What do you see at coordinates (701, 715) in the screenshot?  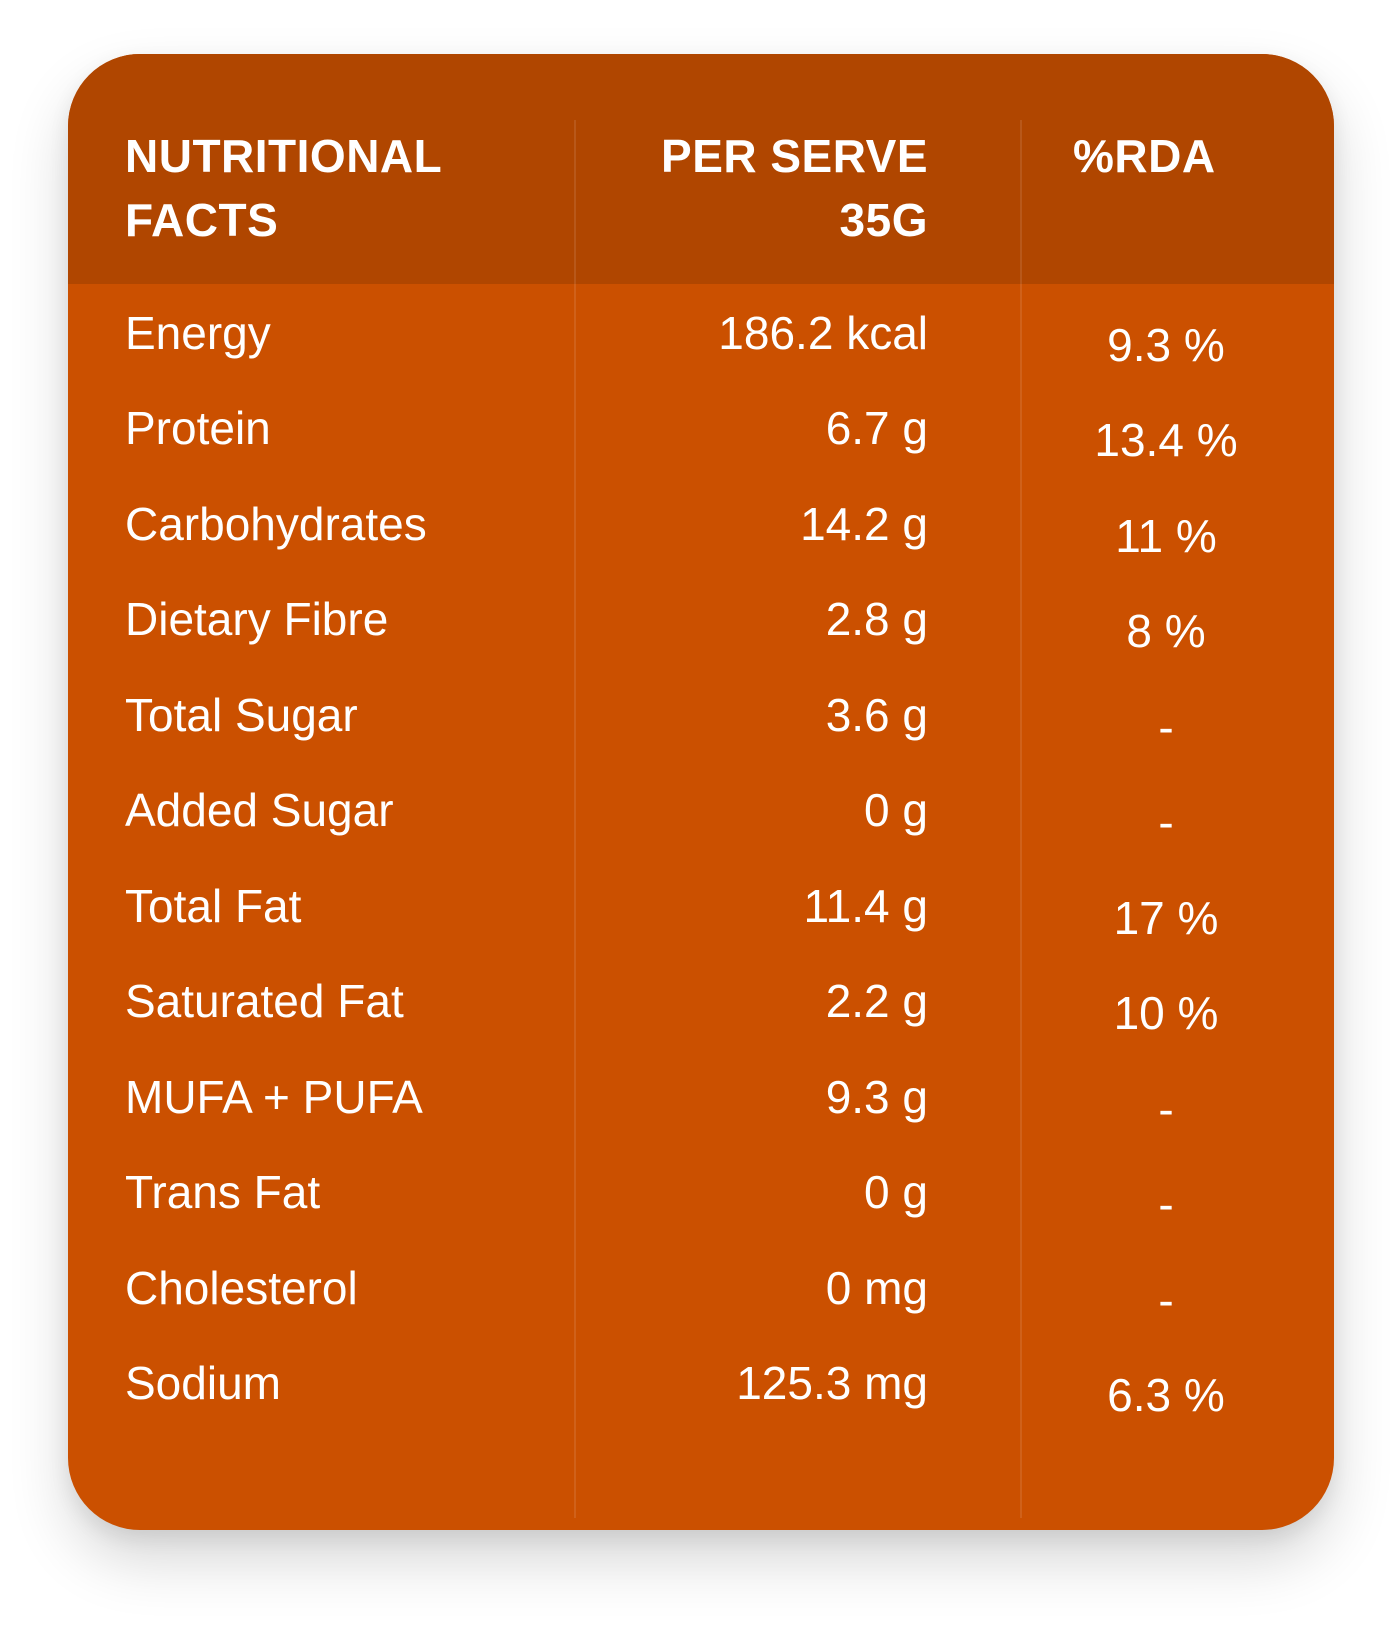 I see `table-row: Total Sugar 3.6 g -` at bounding box center [701, 715].